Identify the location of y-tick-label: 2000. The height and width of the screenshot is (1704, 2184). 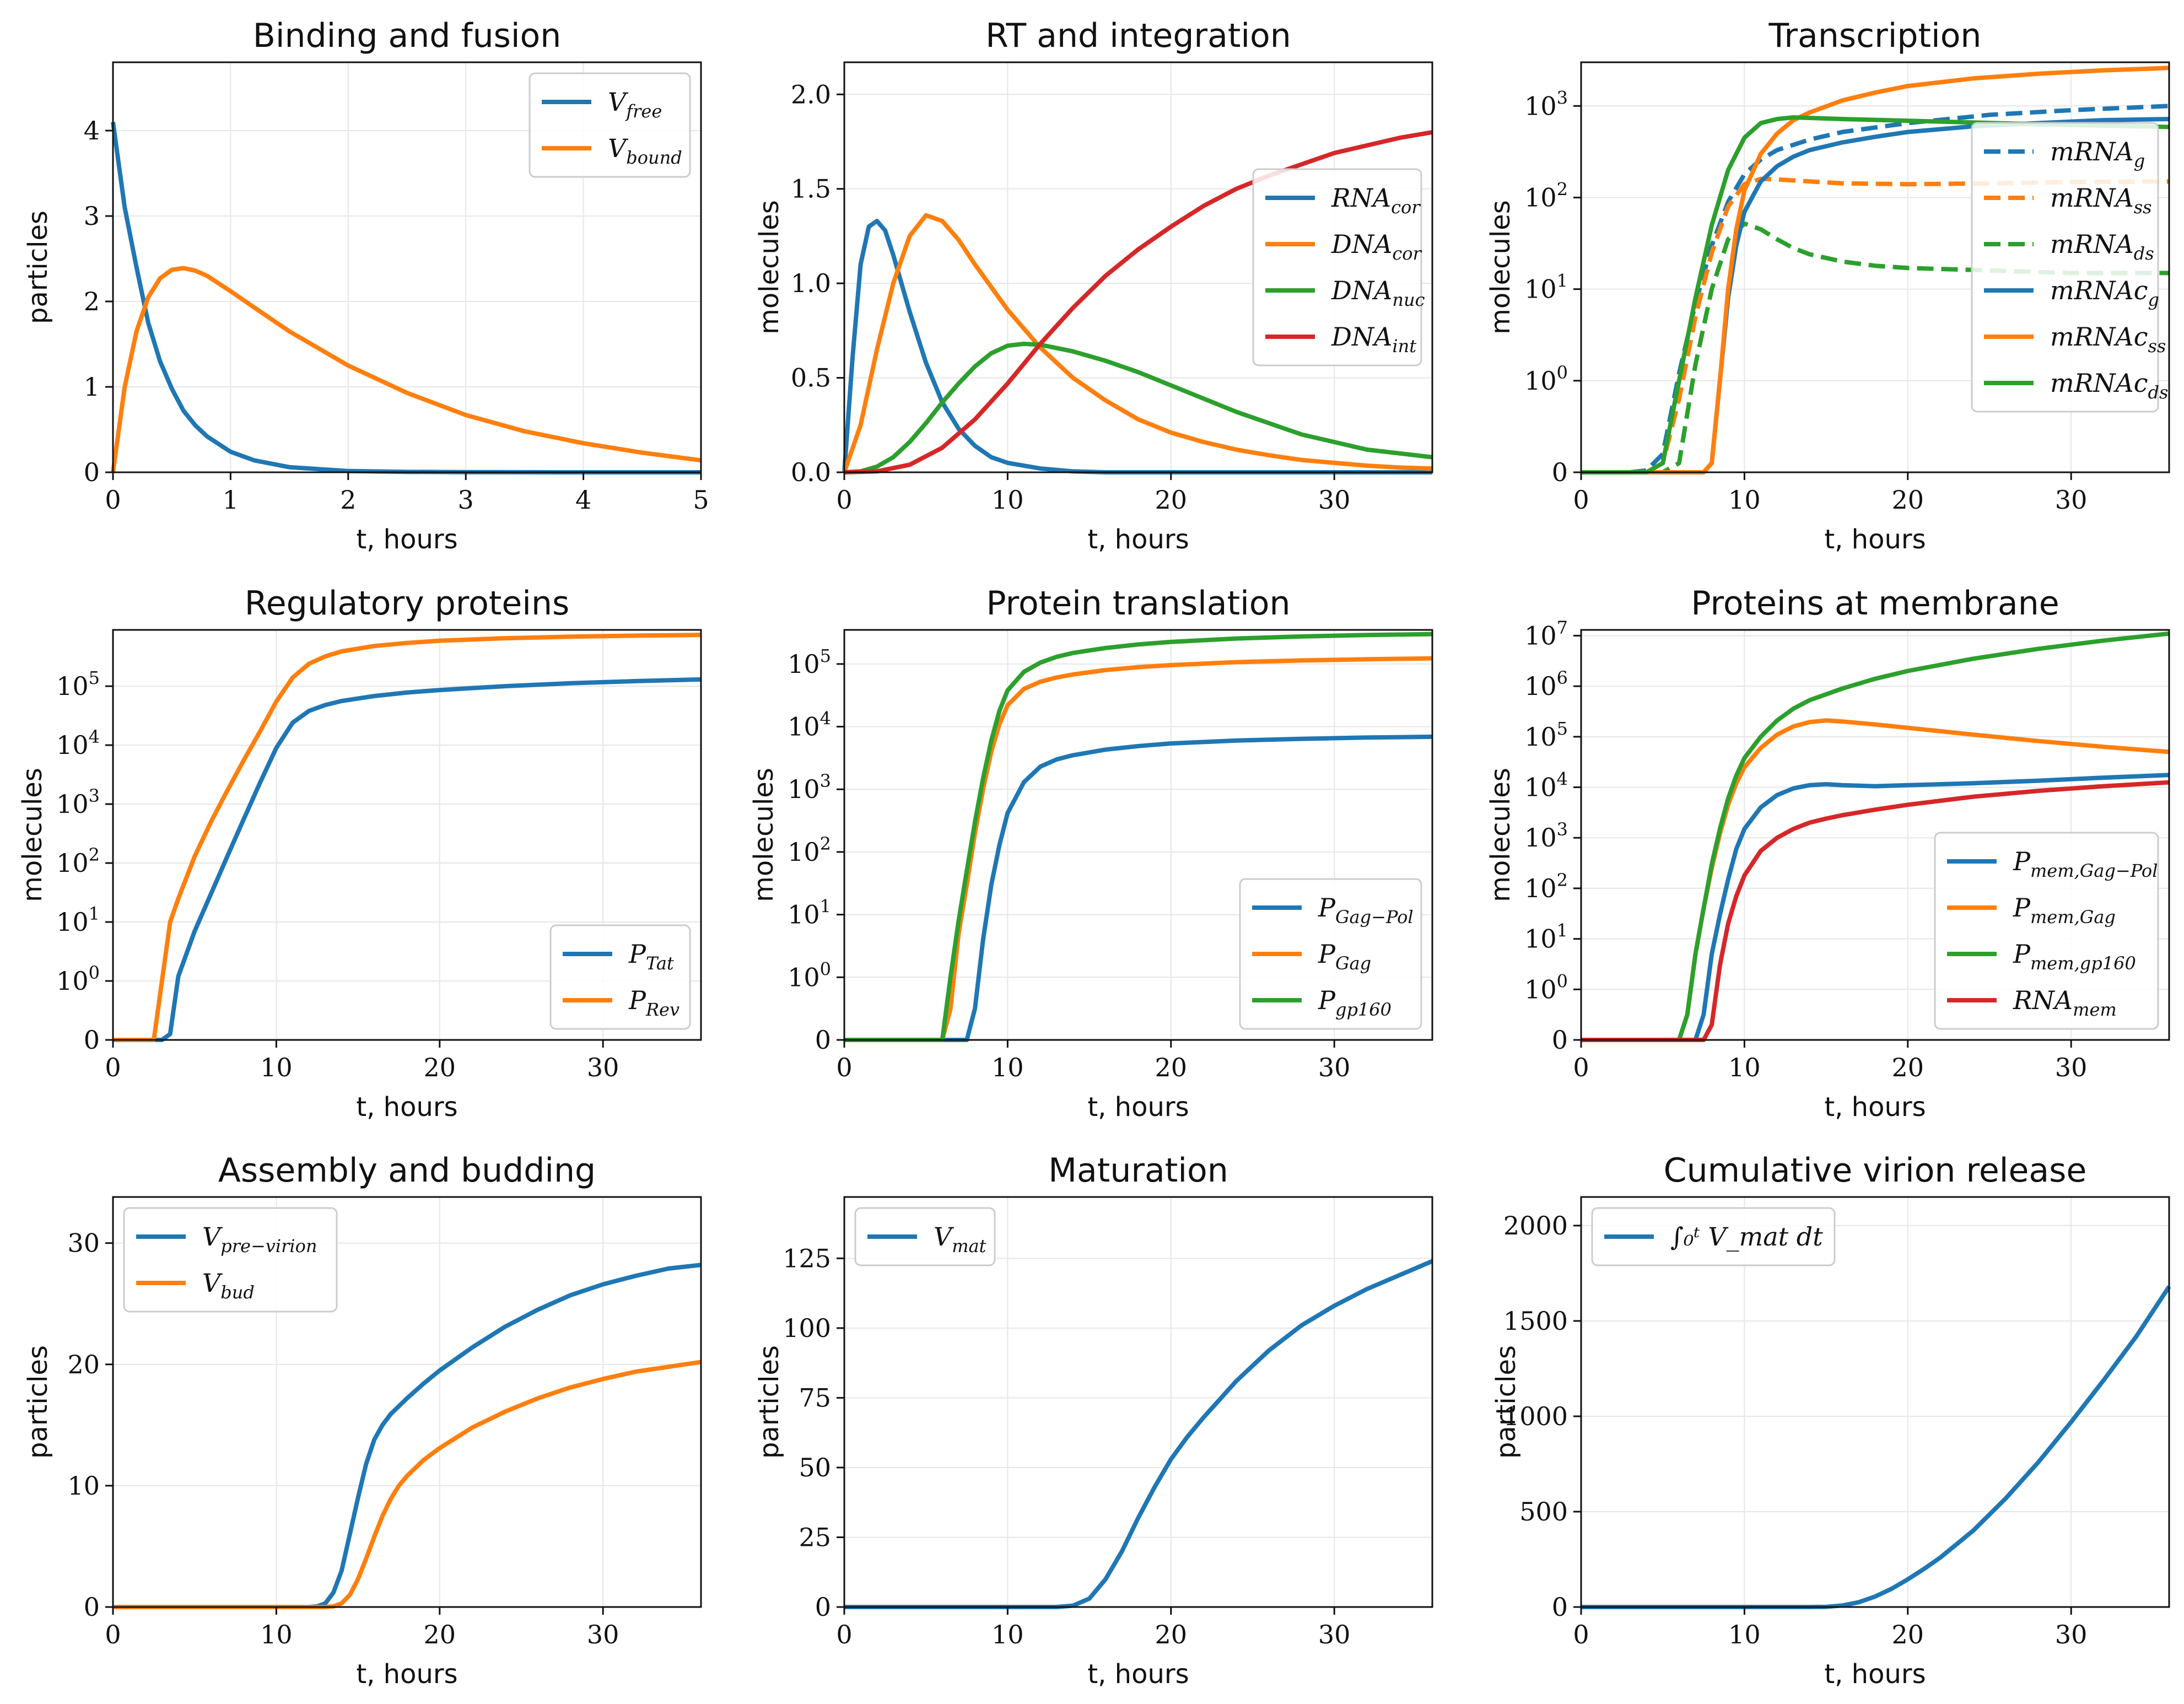
(1535, 1226).